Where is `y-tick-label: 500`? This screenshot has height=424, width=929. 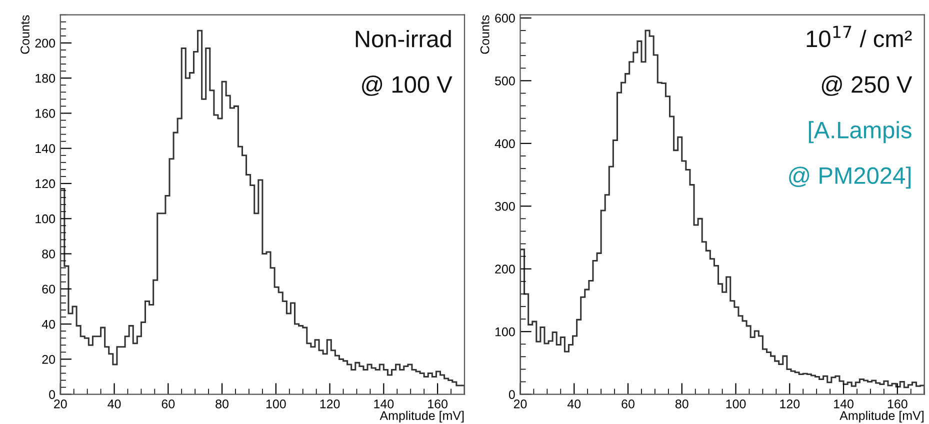 y-tick-label: 500 is located at coordinates (505, 81).